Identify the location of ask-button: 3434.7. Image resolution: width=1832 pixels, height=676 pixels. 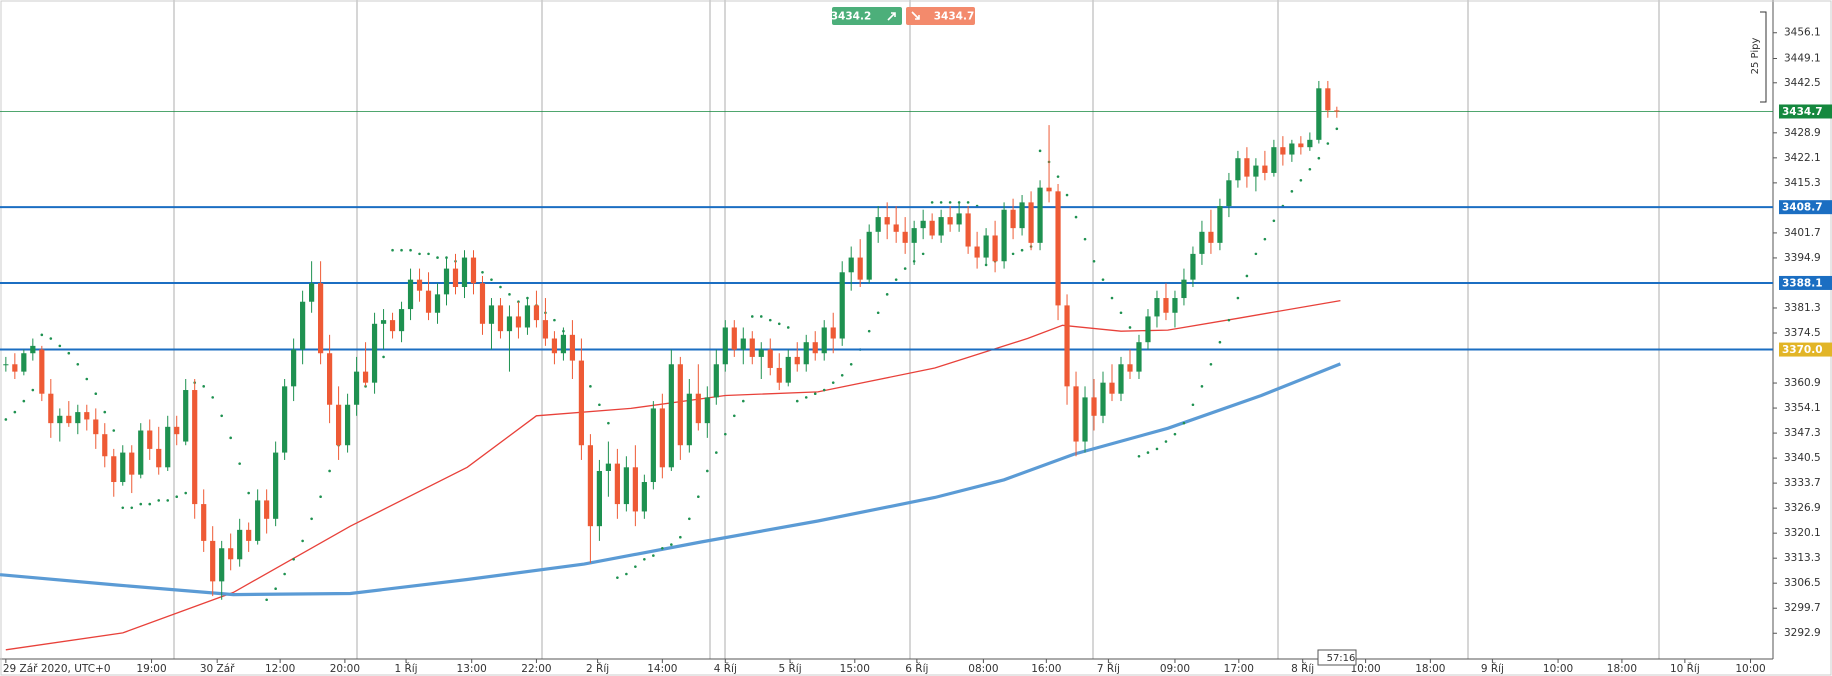
(940, 16).